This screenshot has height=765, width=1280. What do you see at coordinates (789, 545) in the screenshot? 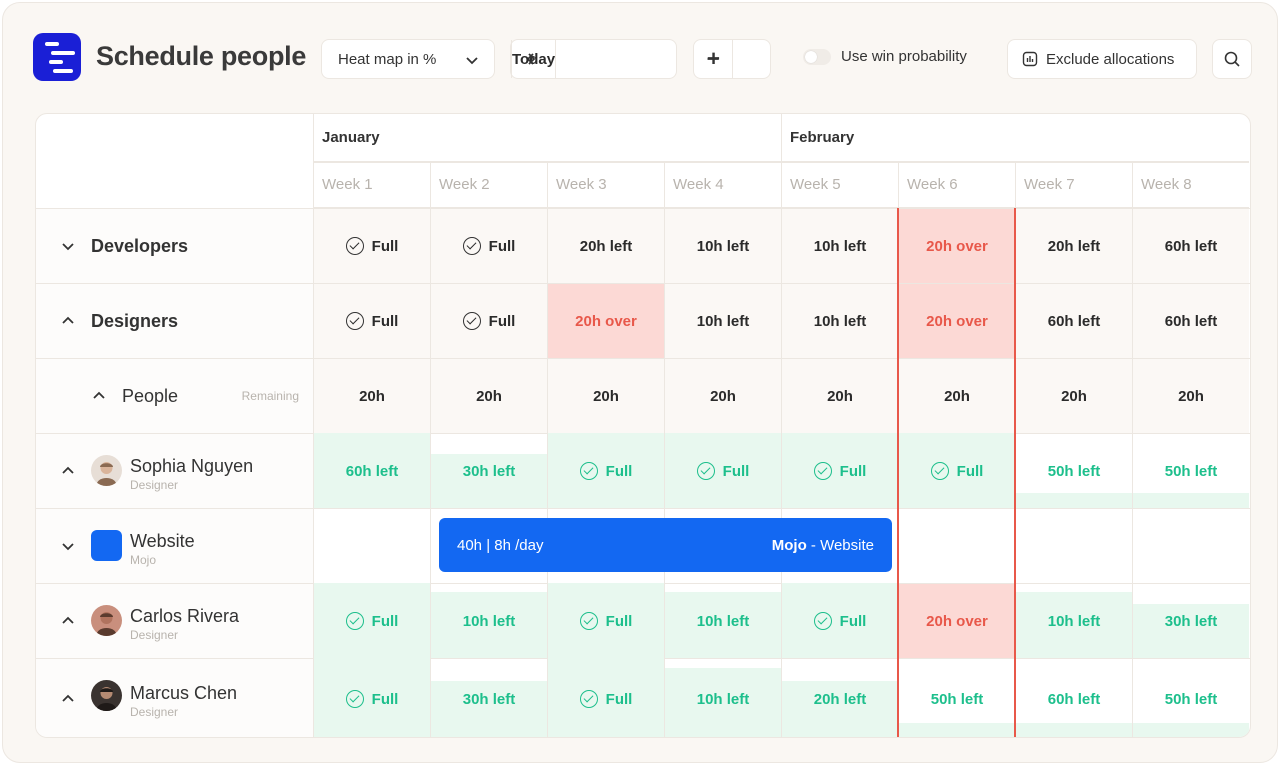
I see `allocation-client: Mojo` at bounding box center [789, 545].